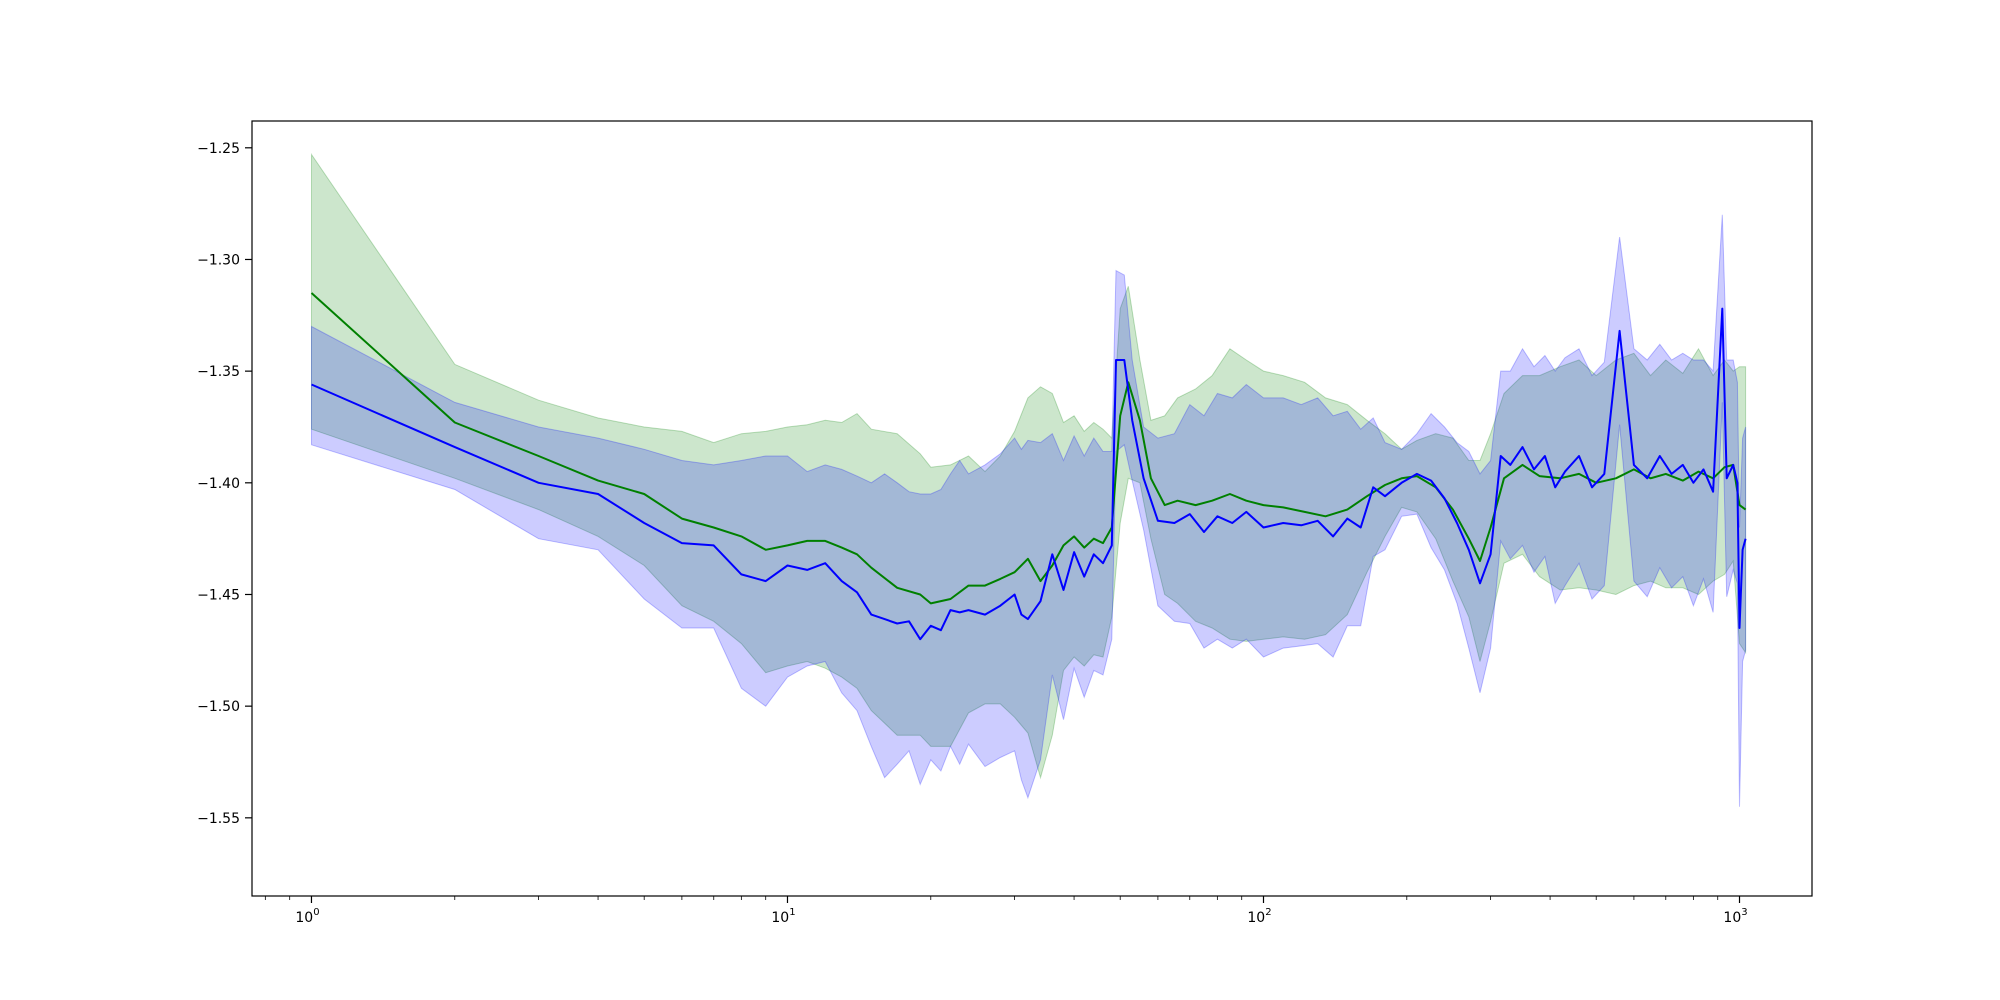  What do you see at coordinates (1006, 911) in the screenshot?
I see `x-axis: 10⁰ 10¹ 10² 10³` at bounding box center [1006, 911].